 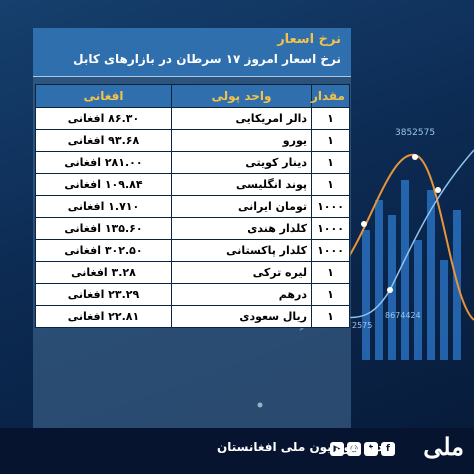 What do you see at coordinates (241, 96) in the screenshot?
I see `column-header-currency: واحد پولی` at bounding box center [241, 96].